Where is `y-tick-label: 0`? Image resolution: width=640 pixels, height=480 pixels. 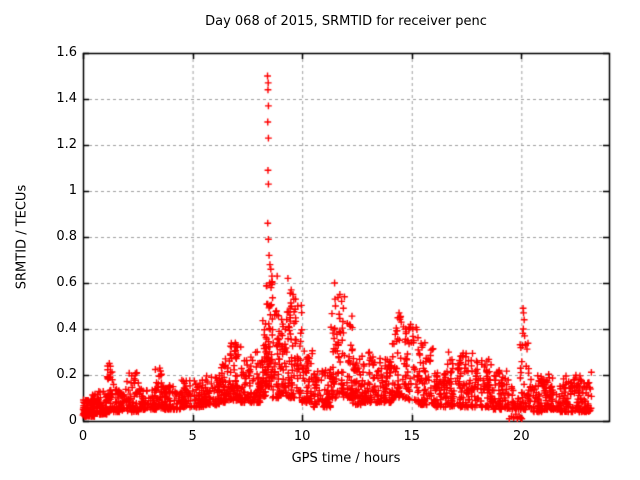 y-tick-label: 0 is located at coordinates (72, 420).